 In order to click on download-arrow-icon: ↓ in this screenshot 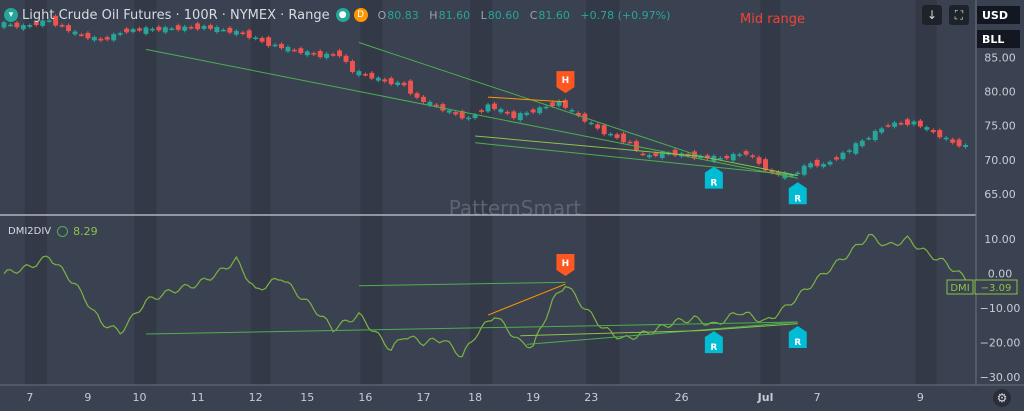, I will do `click(932, 15)`.